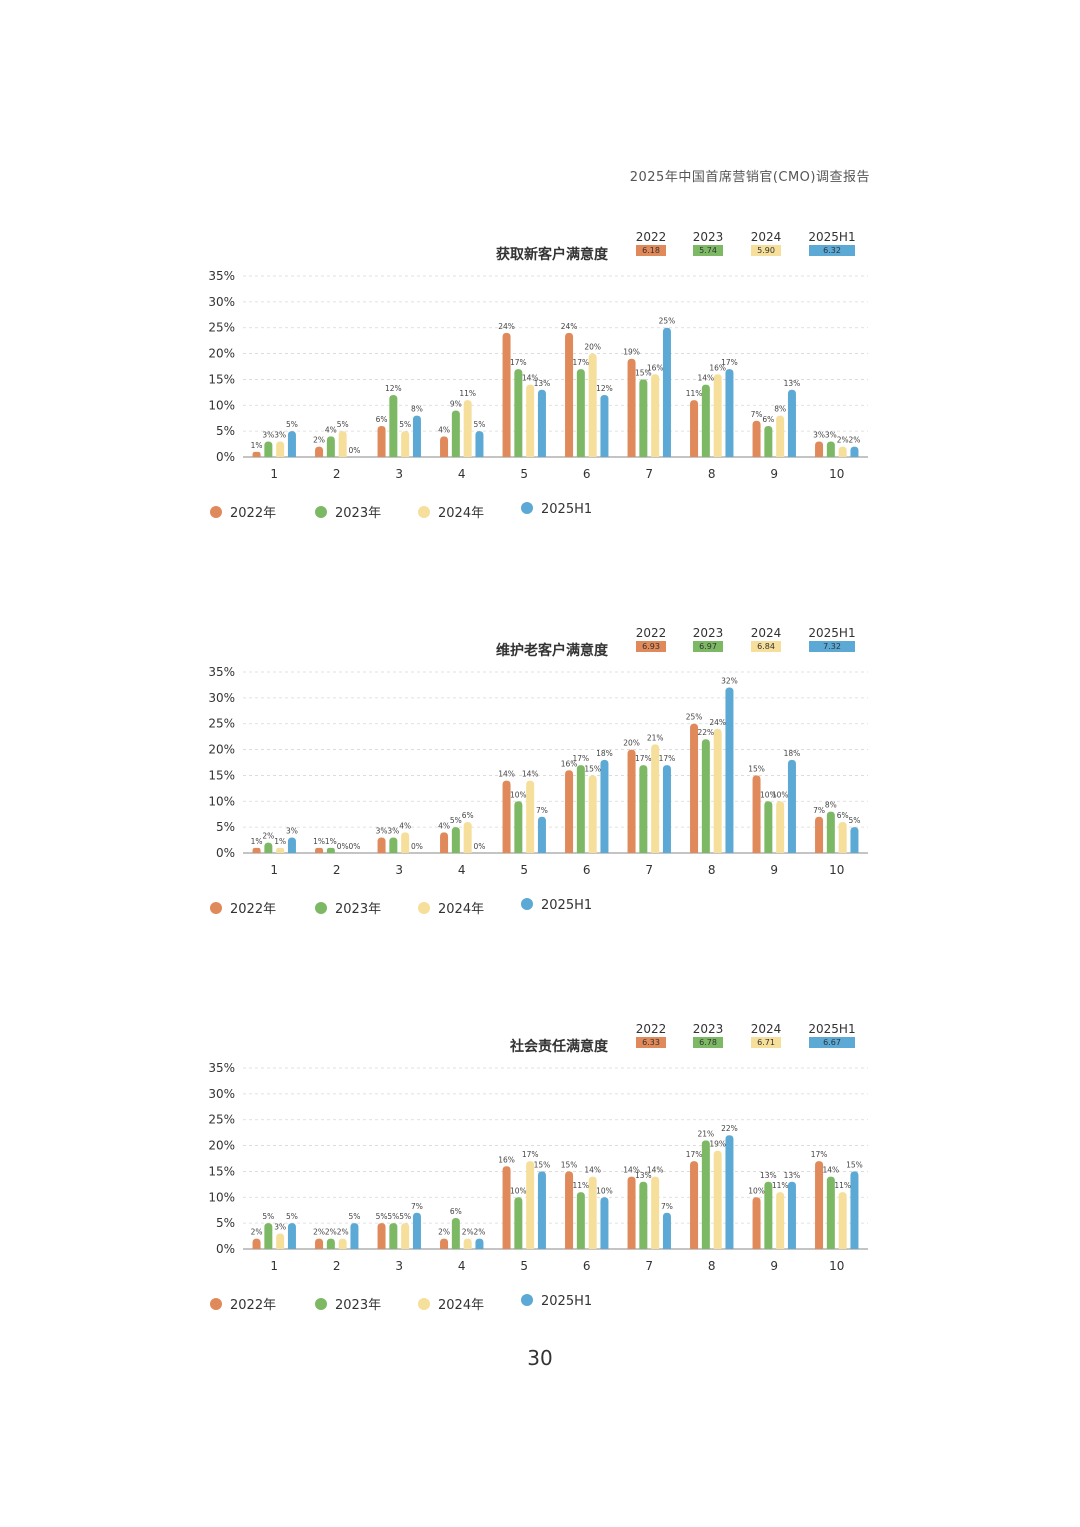 This screenshot has height=1527, width=1080. I want to click on score-2022: 2022 6.18, so click(651, 243).